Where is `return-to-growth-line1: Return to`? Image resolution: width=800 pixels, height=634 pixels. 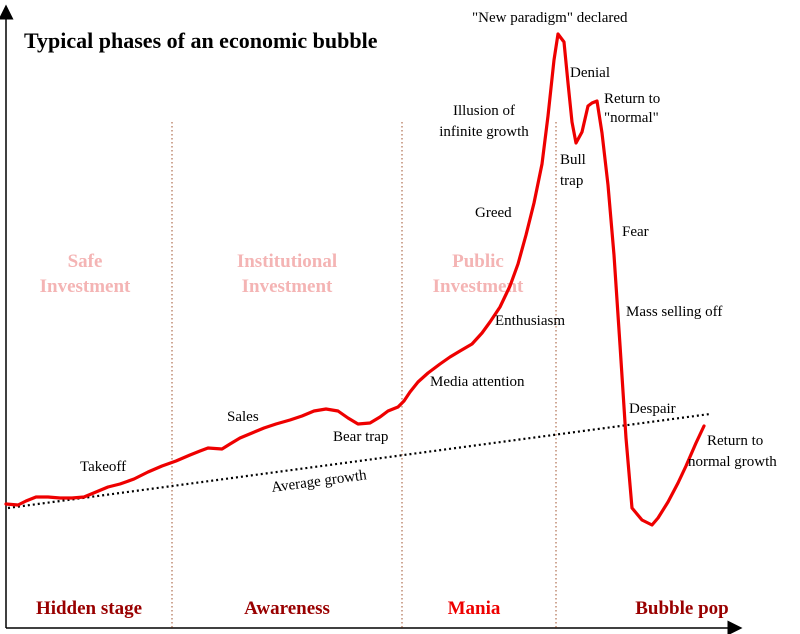
return-to-growth-line1: Return to is located at coordinates (735, 441).